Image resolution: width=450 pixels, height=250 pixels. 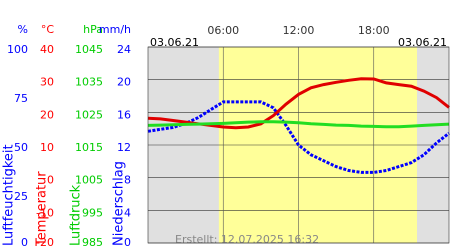 I want to click on y-tick-label: 1005, so click(x=89, y=180).